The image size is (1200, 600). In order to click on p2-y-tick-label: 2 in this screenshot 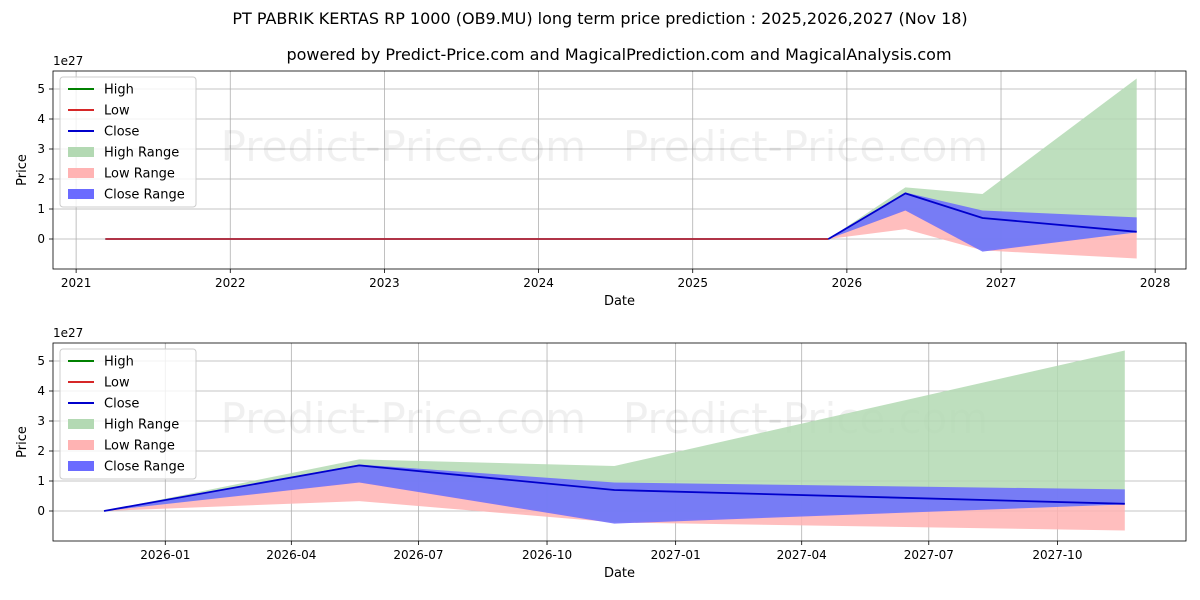, I will do `click(41, 451)`.